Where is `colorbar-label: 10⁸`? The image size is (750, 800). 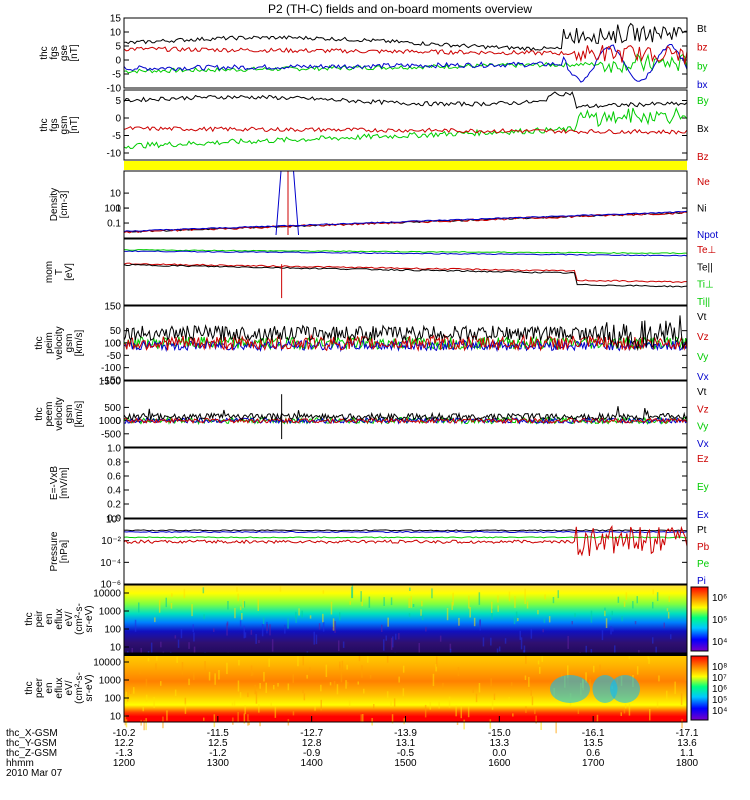
colorbar-label: 10⁸ is located at coordinates (719, 667).